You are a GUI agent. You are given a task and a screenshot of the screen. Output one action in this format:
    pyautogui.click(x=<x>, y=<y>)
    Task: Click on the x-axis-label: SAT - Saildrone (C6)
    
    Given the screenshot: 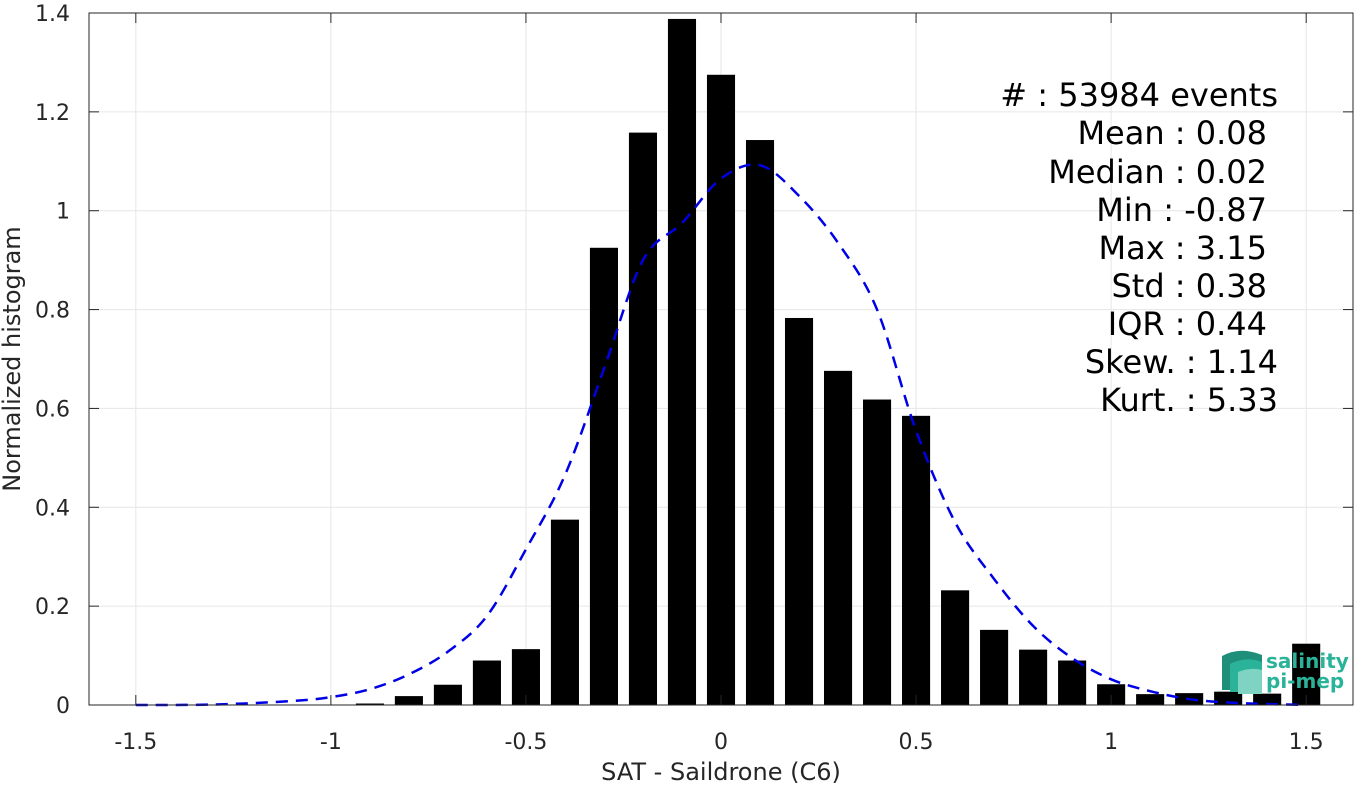 What is the action you would take?
    pyautogui.click(x=721, y=771)
    